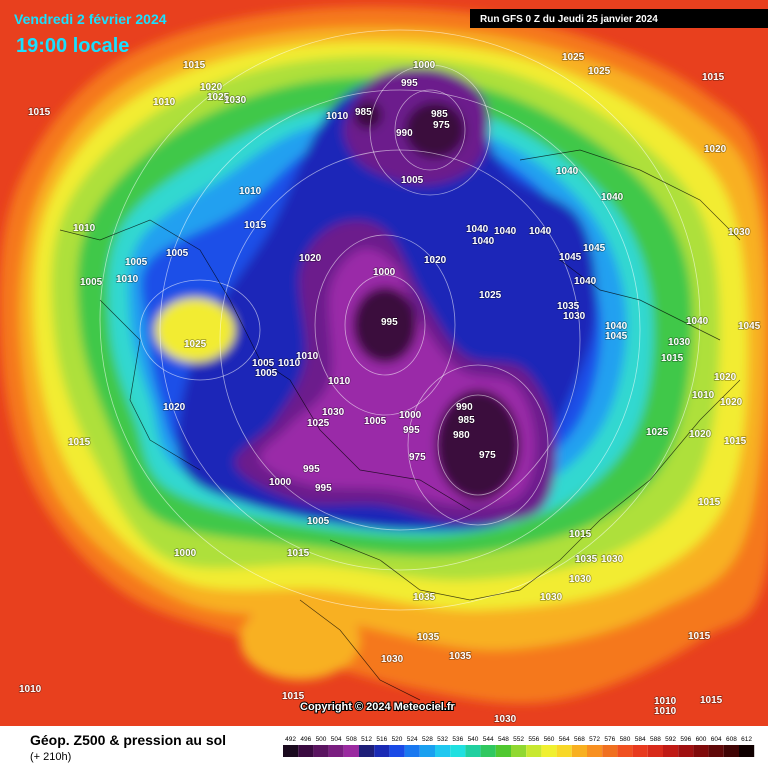 This screenshot has height=768, width=768. What do you see at coordinates (640, 739) in the screenshot?
I see `scale-label: 584` at bounding box center [640, 739].